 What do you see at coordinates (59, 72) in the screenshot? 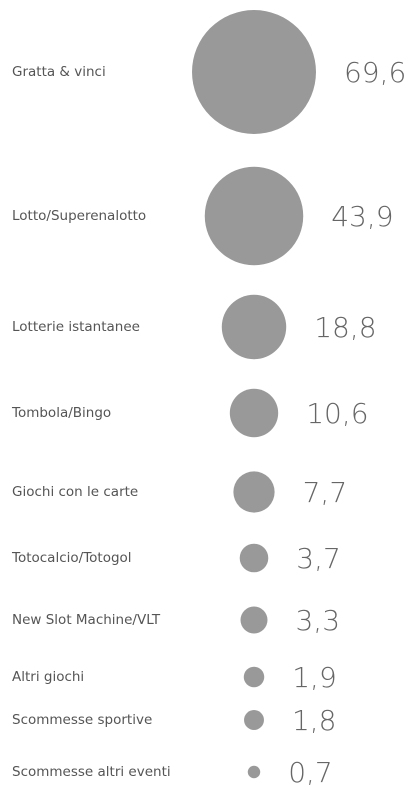
I see `category-label: Gratta & vinci` at bounding box center [59, 72].